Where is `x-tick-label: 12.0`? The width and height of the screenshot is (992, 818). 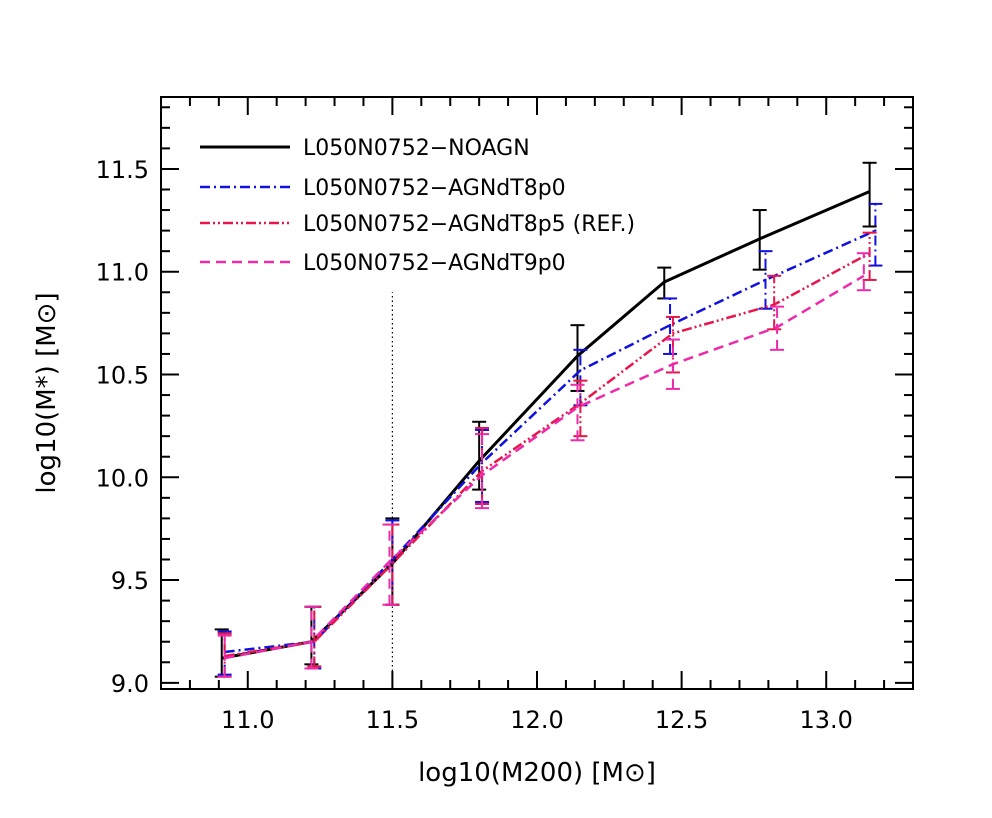
x-tick-label: 12.0 is located at coordinates (536, 720).